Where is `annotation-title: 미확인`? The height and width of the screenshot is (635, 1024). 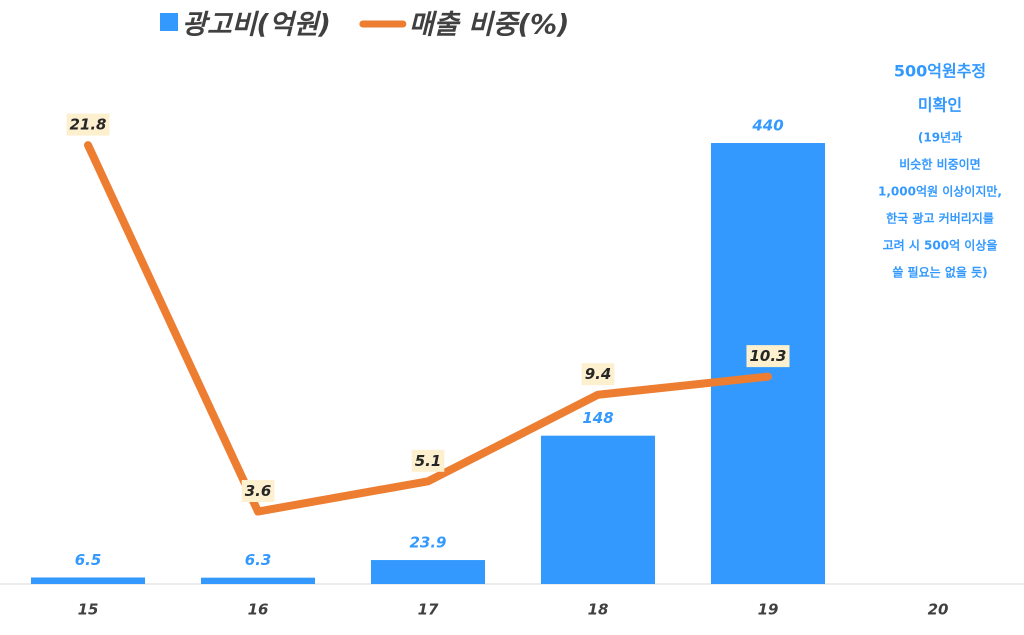 annotation-title: 미확인 is located at coordinates (940, 105).